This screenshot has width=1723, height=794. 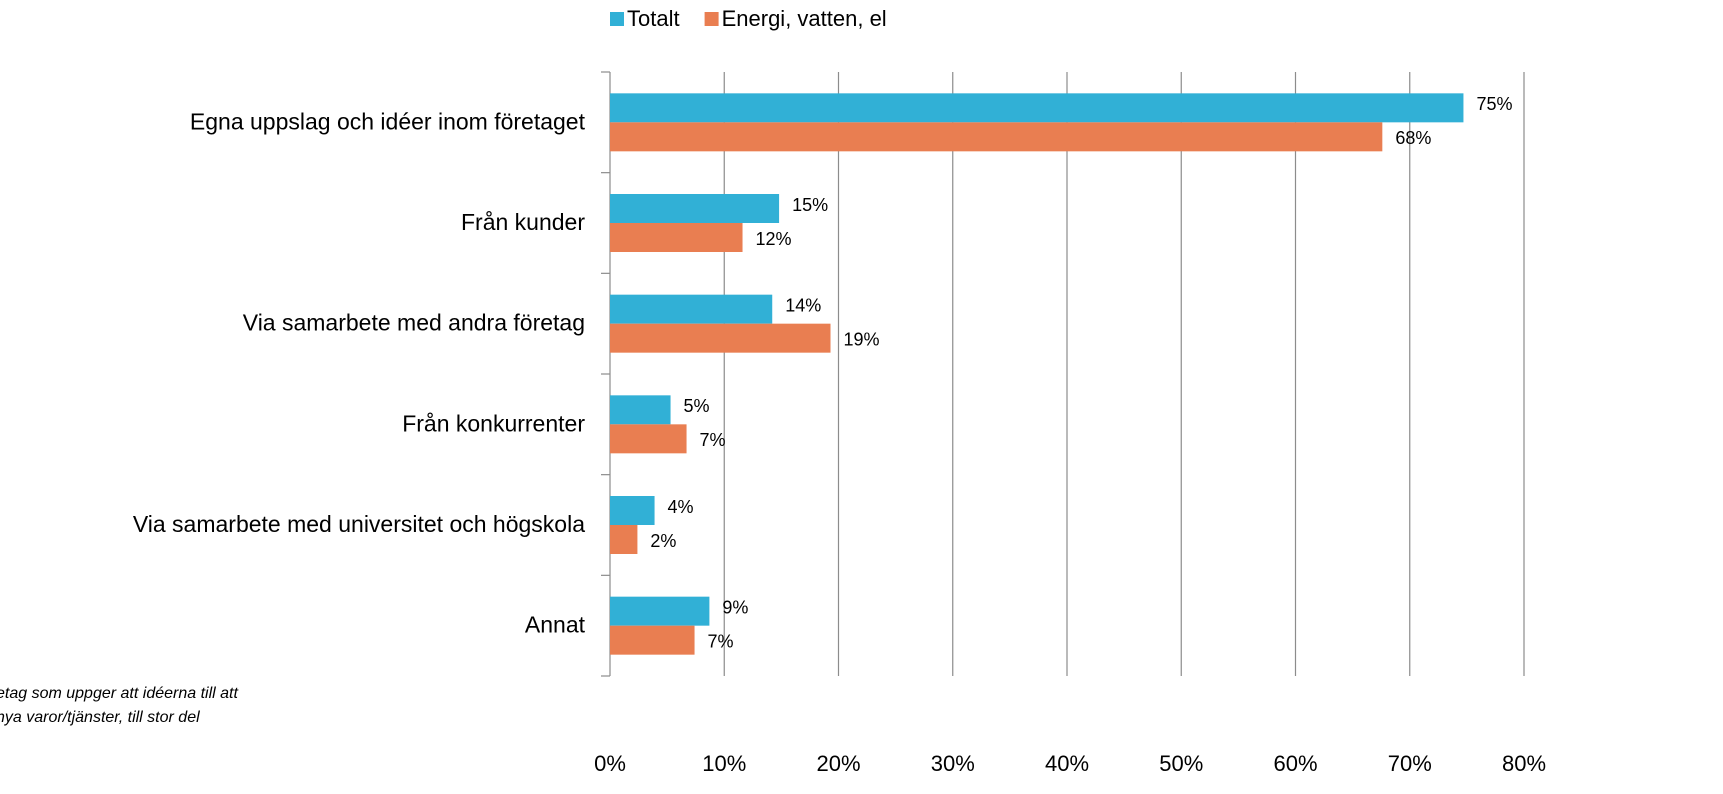 I want to click on category-label: Annat, so click(x=555, y=625).